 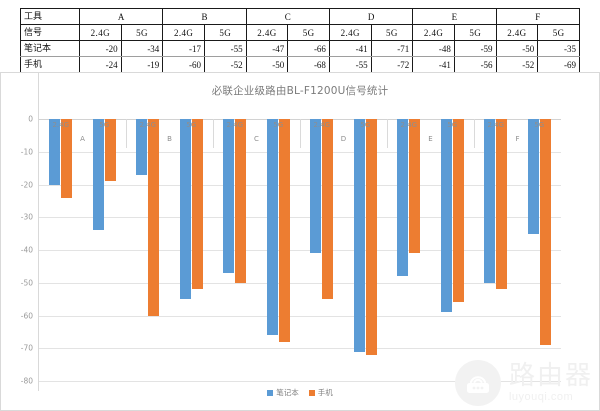 What do you see at coordinates (343, 139) in the screenshot?
I see `x-axis-group-label: D` at bounding box center [343, 139].